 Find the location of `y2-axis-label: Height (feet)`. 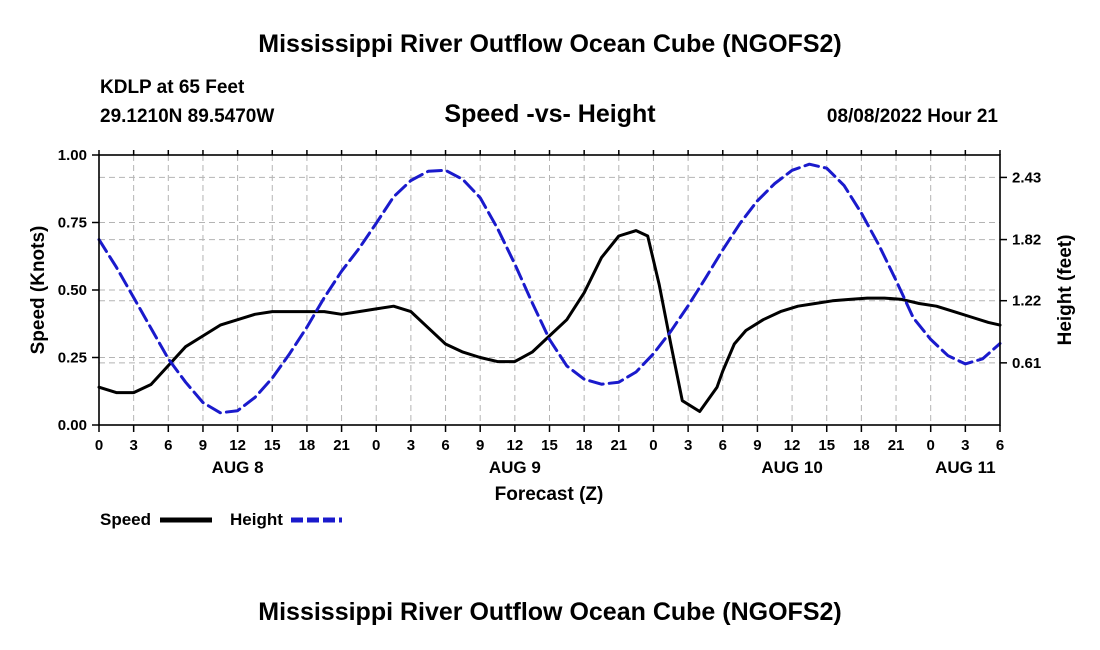

y2-axis-label: Height (feet) is located at coordinates (1065, 290).